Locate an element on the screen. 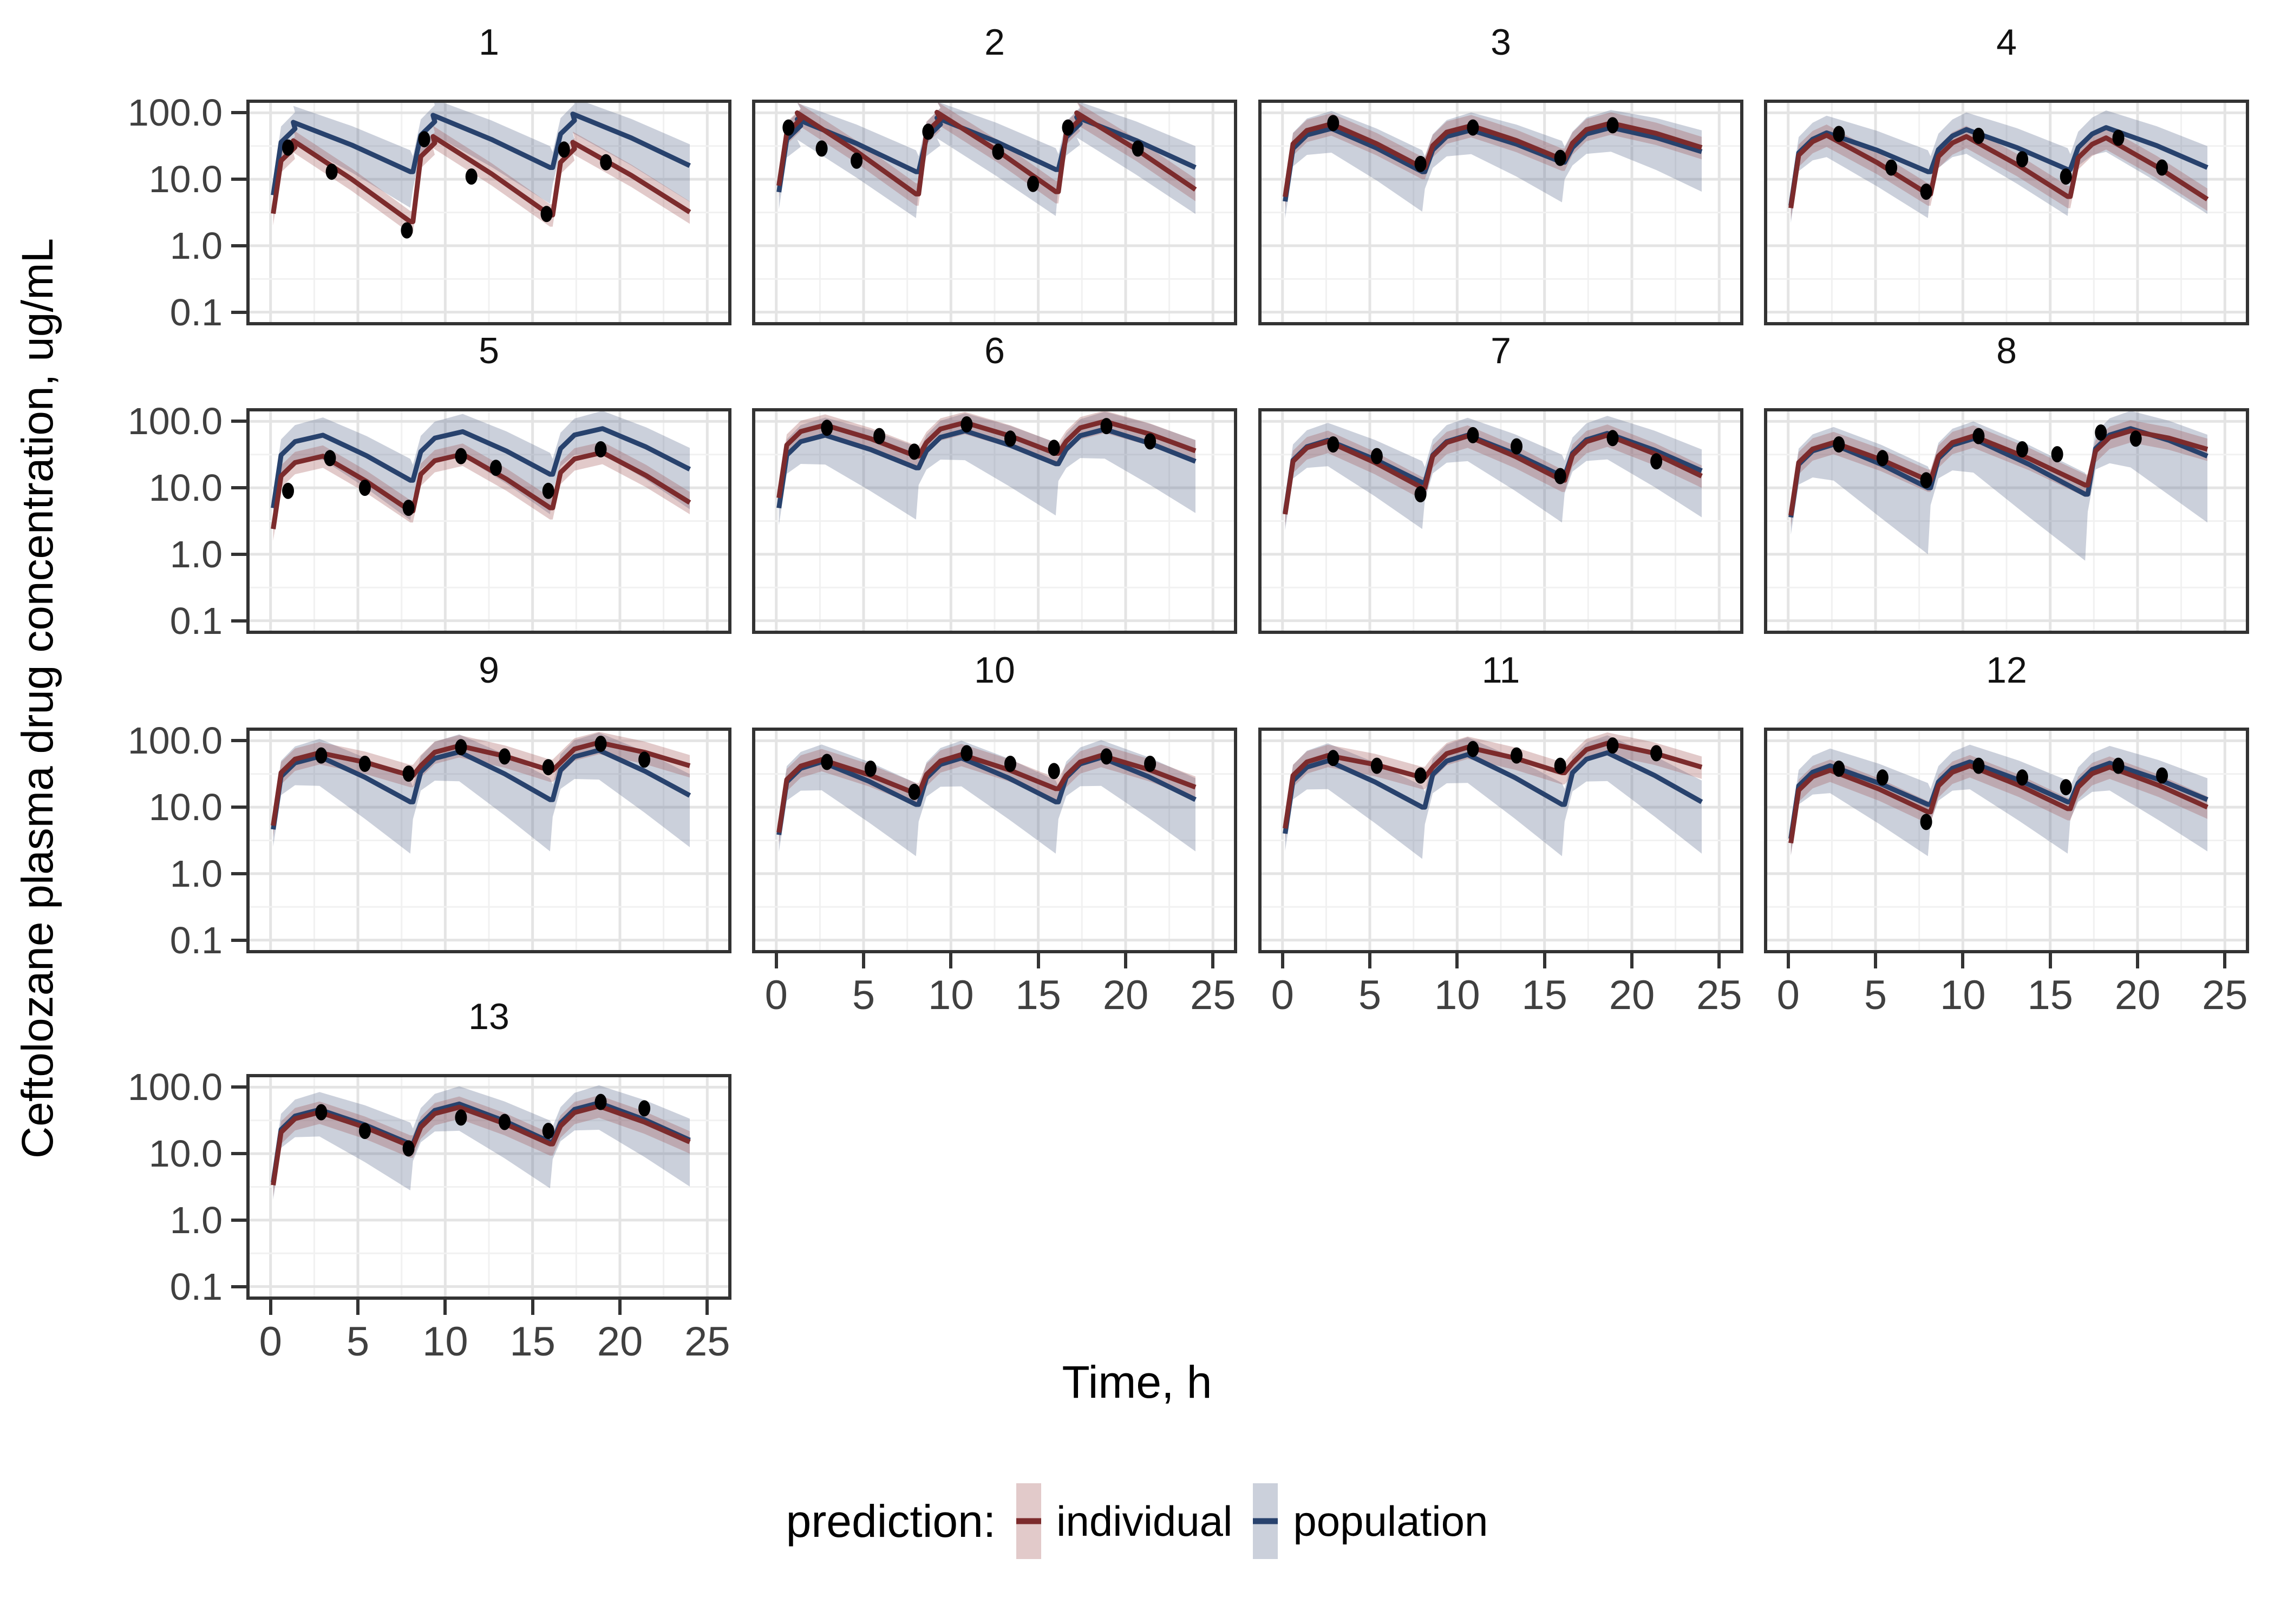 The width and height of the screenshot is (2274, 1624). legend: prediction: individual population is located at coordinates (1137, 1521).